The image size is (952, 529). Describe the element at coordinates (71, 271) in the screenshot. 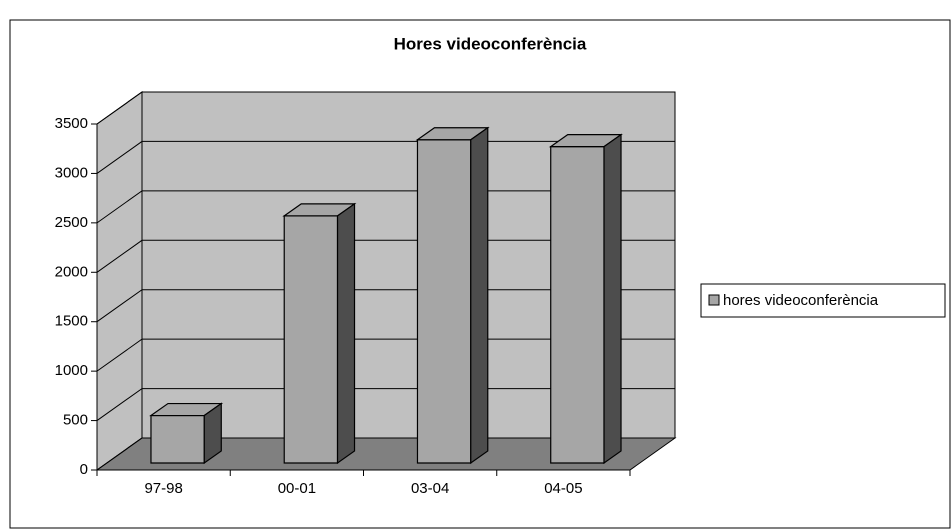

I see `y-tick-label: 2000` at that location.